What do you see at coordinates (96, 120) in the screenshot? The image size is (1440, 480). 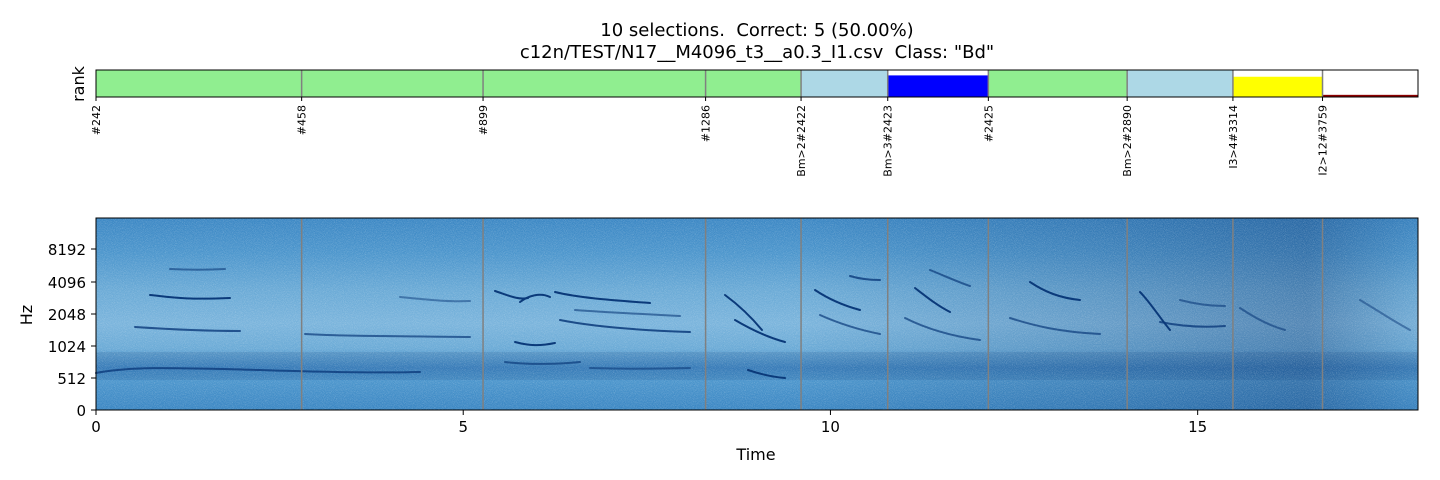 I see `selection-label: #242` at bounding box center [96, 120].